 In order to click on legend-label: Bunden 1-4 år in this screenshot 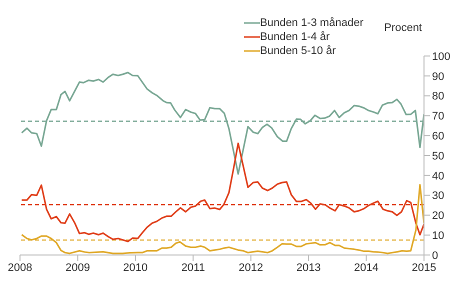, I will do `click(295, 37)`.